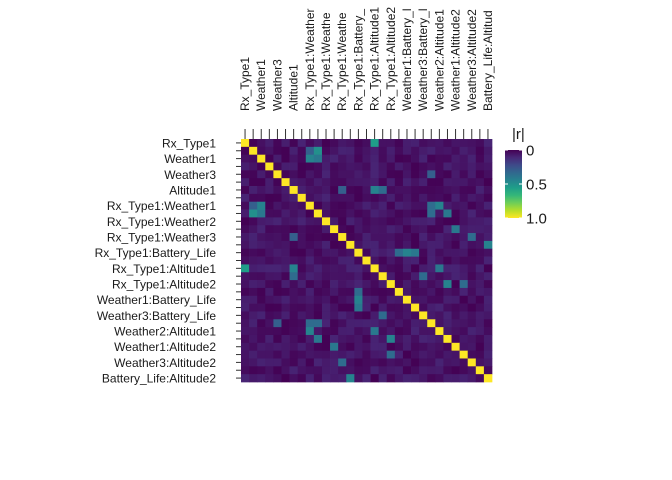 The image size is (672, 480). I want to click on row-label: Weather3:Altitude2, so click(165, 363).